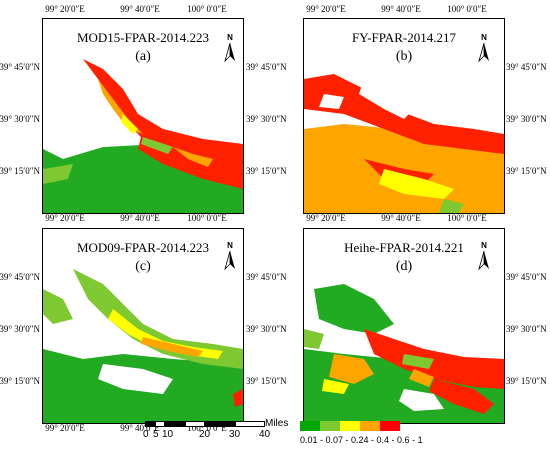 The width and height of the screenshot is (550, 468). Describe the element at coordinates (265, 434) in the screenshot. I see `scale-tick-label: 40` at that location.